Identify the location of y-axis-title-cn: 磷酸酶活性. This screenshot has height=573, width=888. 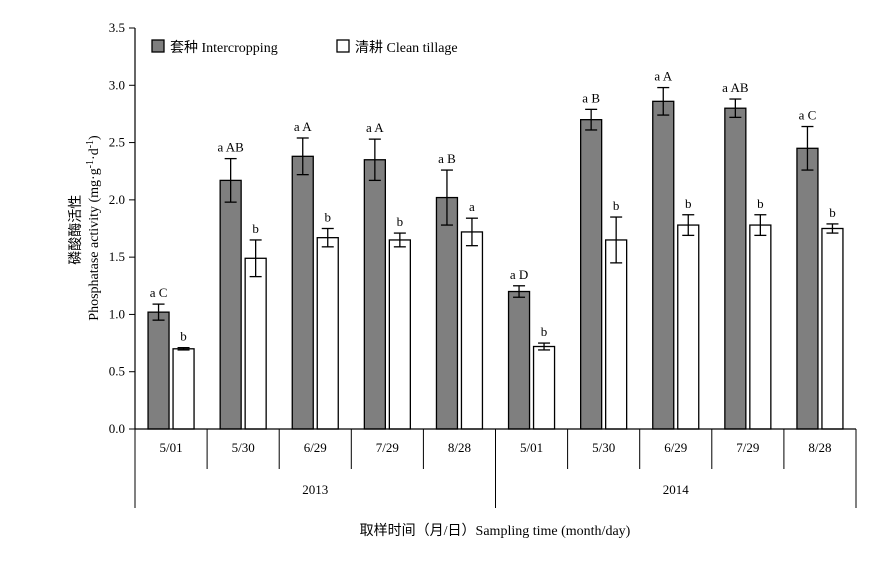
(76, 230).